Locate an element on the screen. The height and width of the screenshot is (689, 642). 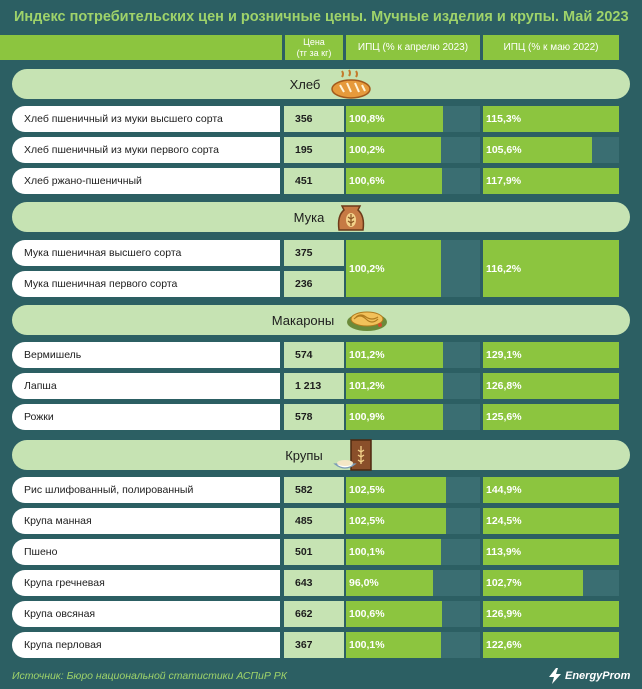
row-price: 451 is located at coordinates (314, 181).